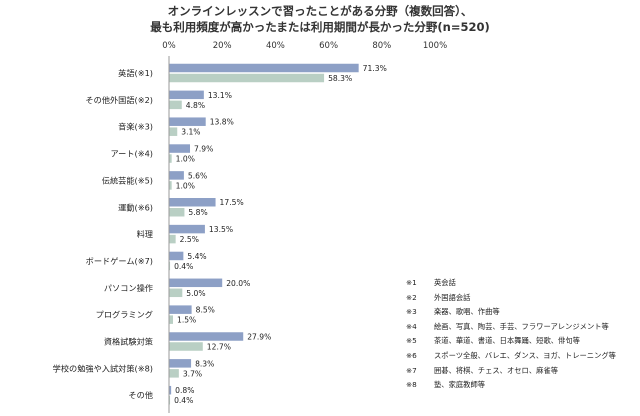 This screenshot has width=640, height=416. I want to click on data-label: 13.1%, so click(220, 95).